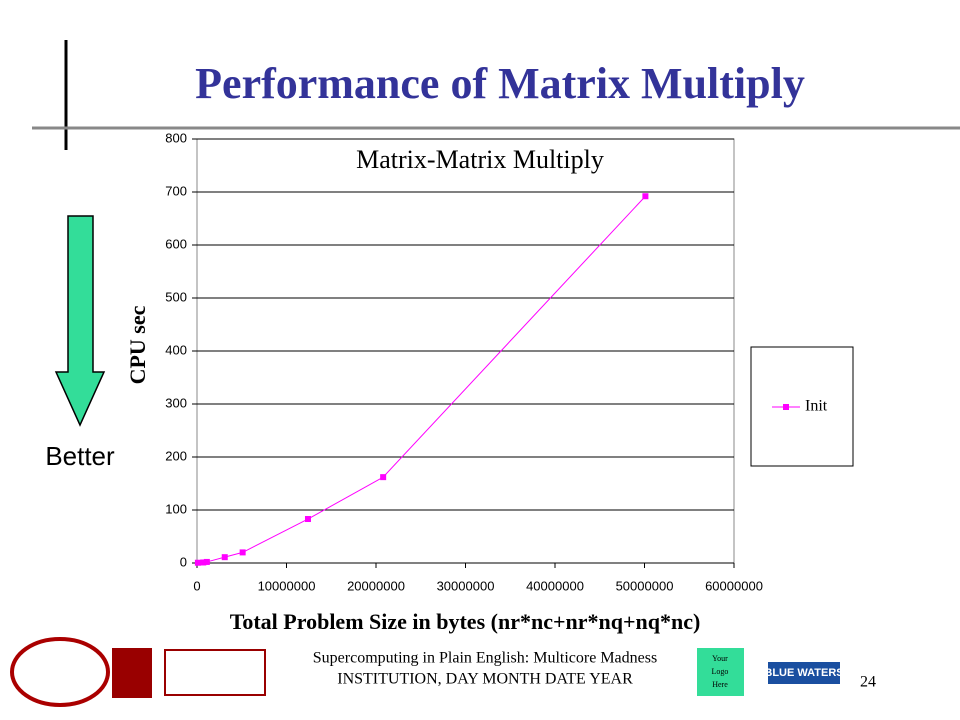 Image resolution: width=960 pixels, height=720 pixels. Describe the element at coordinates (137, 344) in the screenshot. I see `y-axis-label: CPU sec` at that location.